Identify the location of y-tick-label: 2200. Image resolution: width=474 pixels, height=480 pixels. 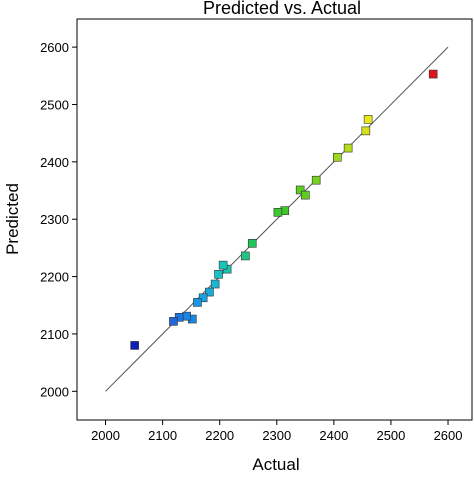
(54, 277).